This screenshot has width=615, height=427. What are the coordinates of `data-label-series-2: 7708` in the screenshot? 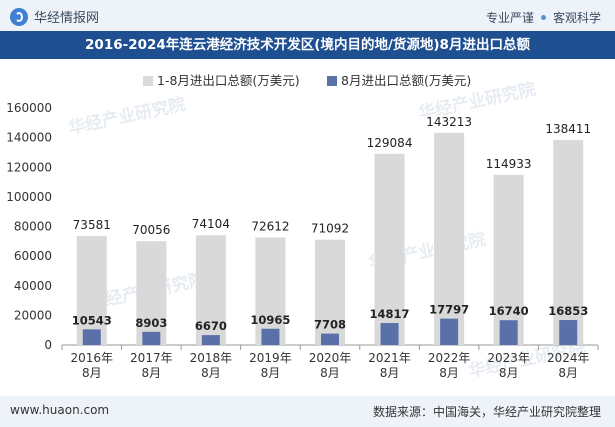 It's located at (330, 325).